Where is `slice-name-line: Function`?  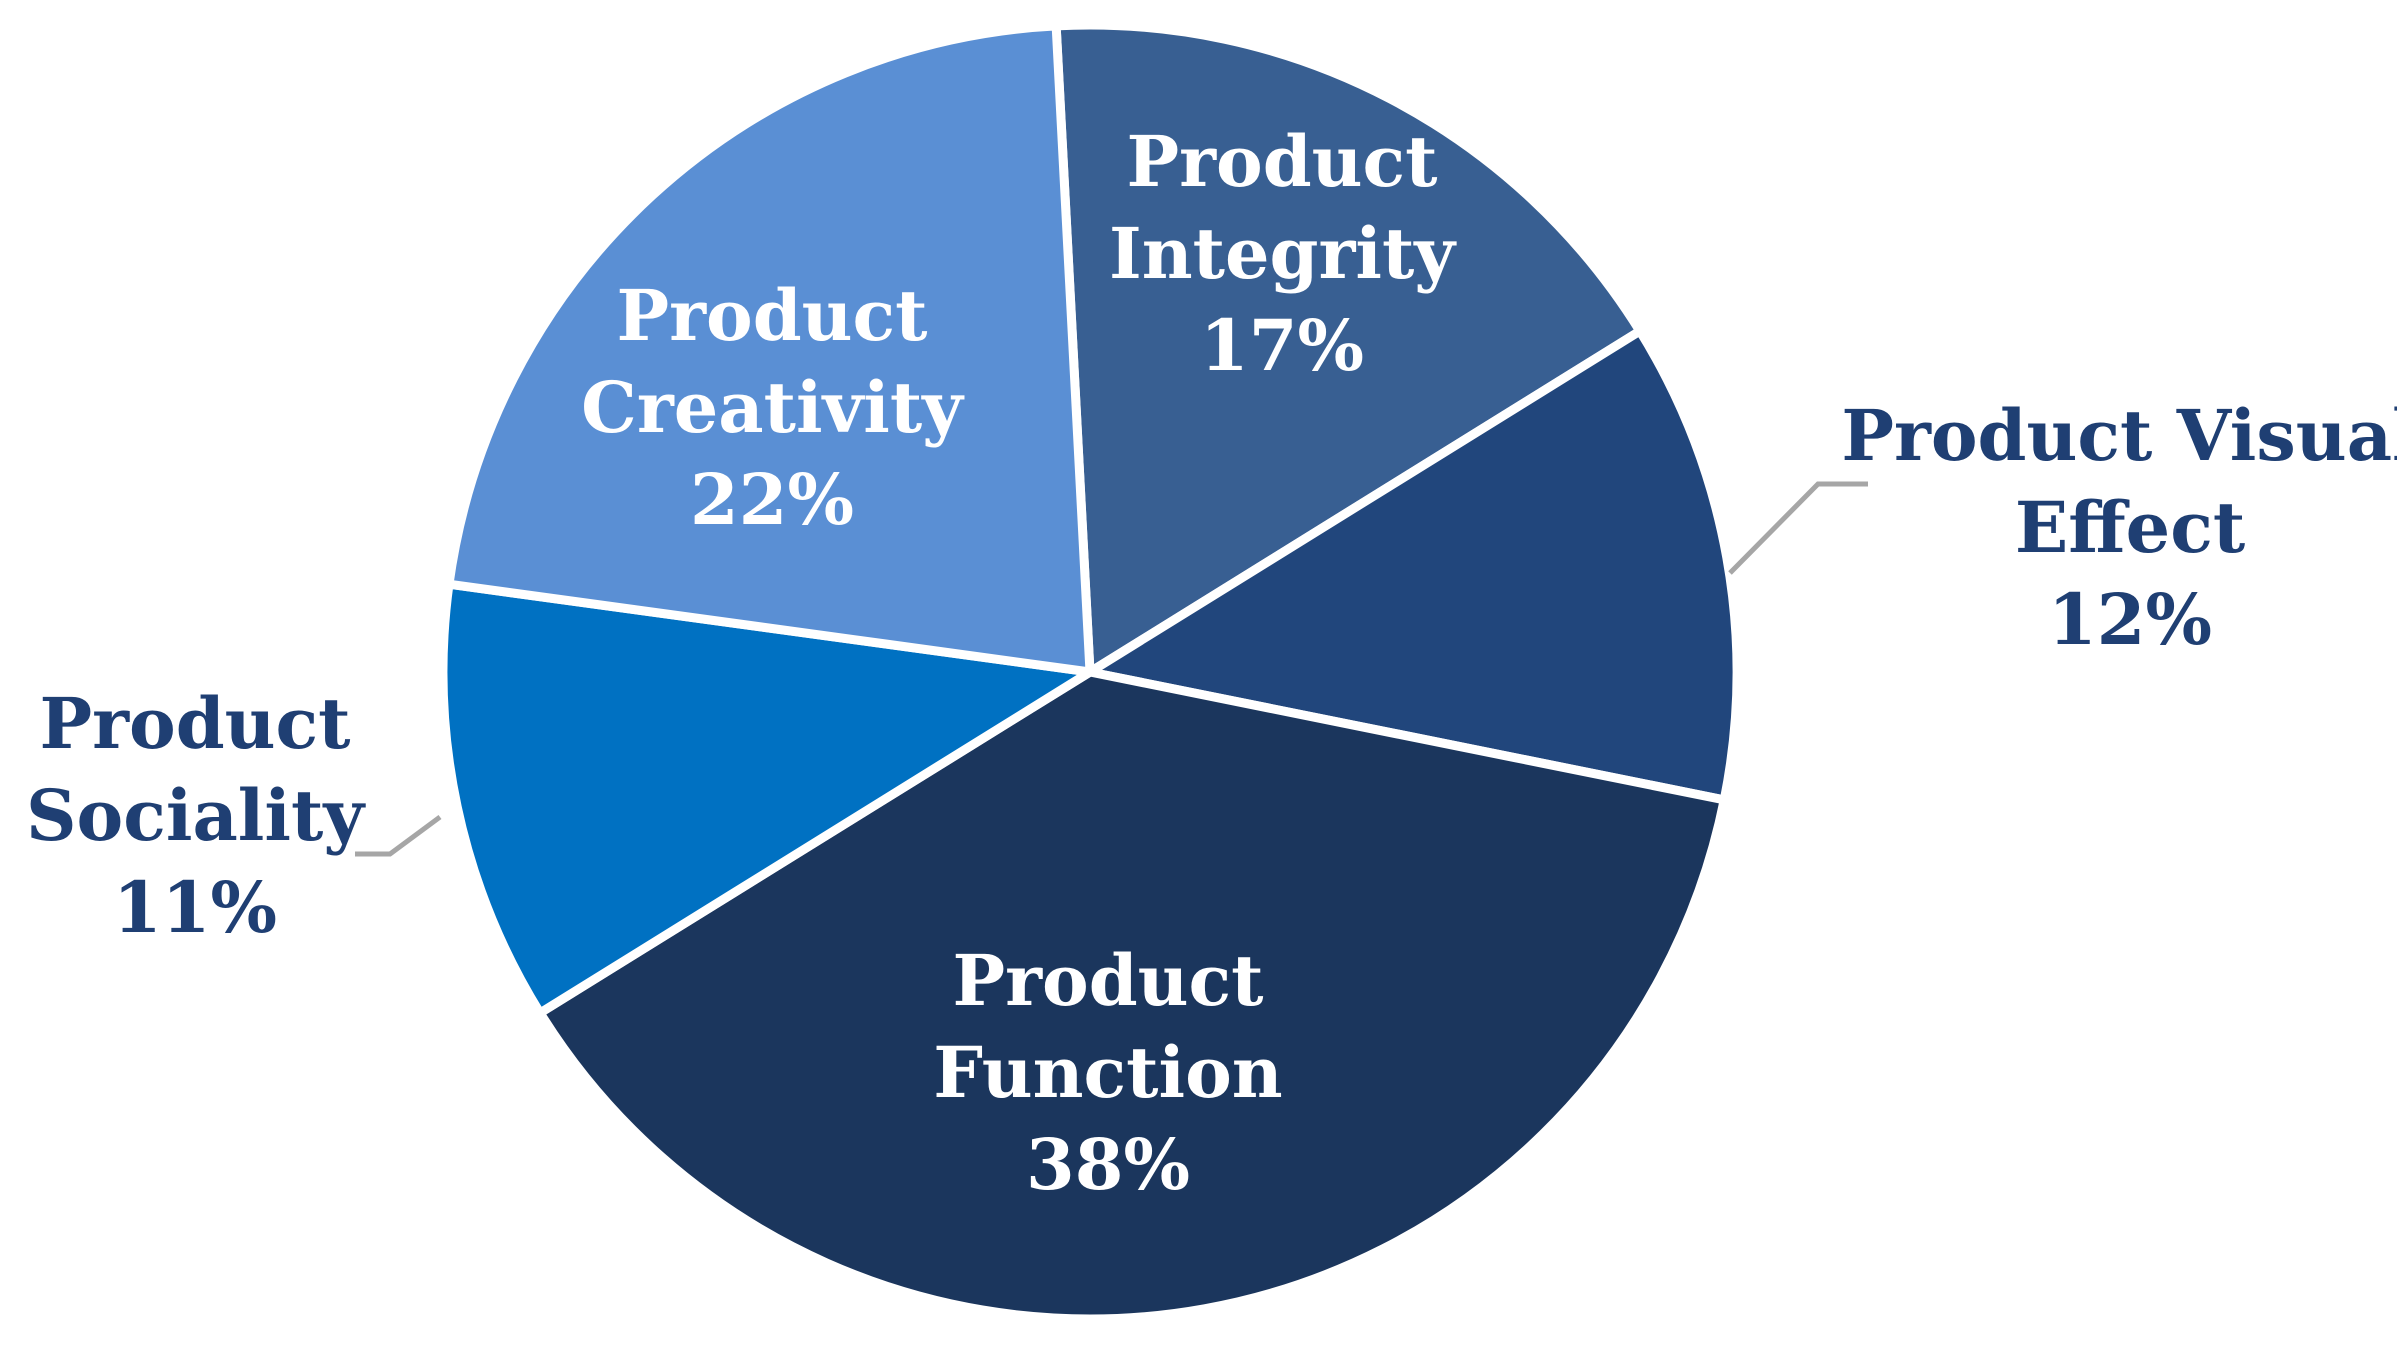 slice-name-line: Function is located at coordinates (1107, 1072).